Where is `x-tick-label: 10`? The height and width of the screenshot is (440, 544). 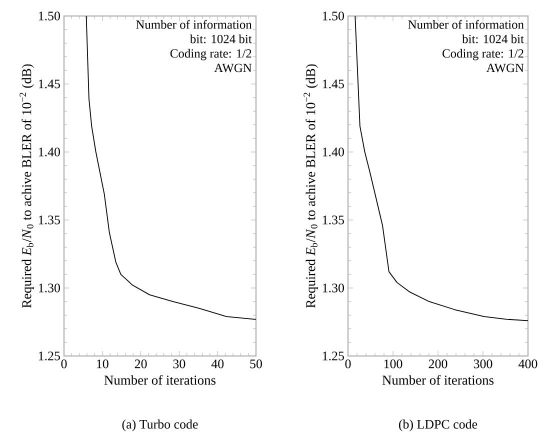 x-tick-label: 10 is located at coordinates (102, 364).